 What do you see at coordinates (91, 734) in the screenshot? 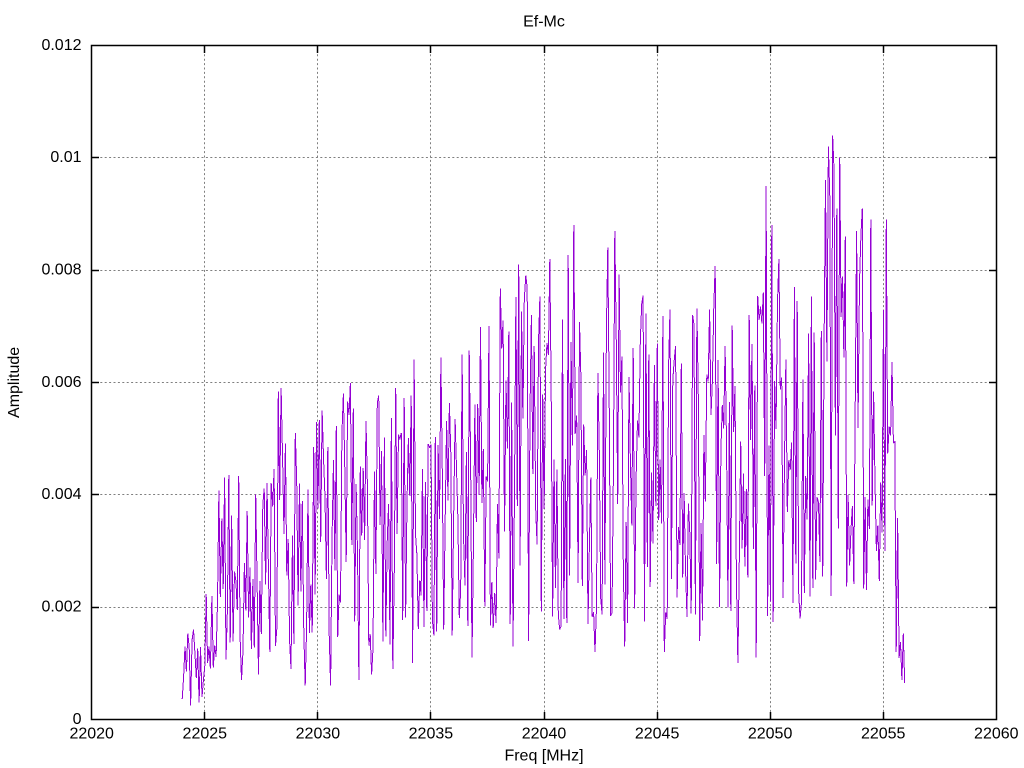
I see `svg-text: 22020` at bounding box center [91, 734].